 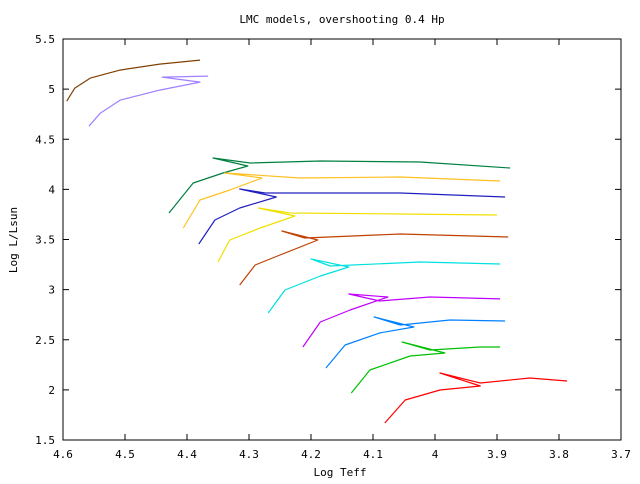 I want to click on x-tick-label: 4, so click(x=435, y=454).